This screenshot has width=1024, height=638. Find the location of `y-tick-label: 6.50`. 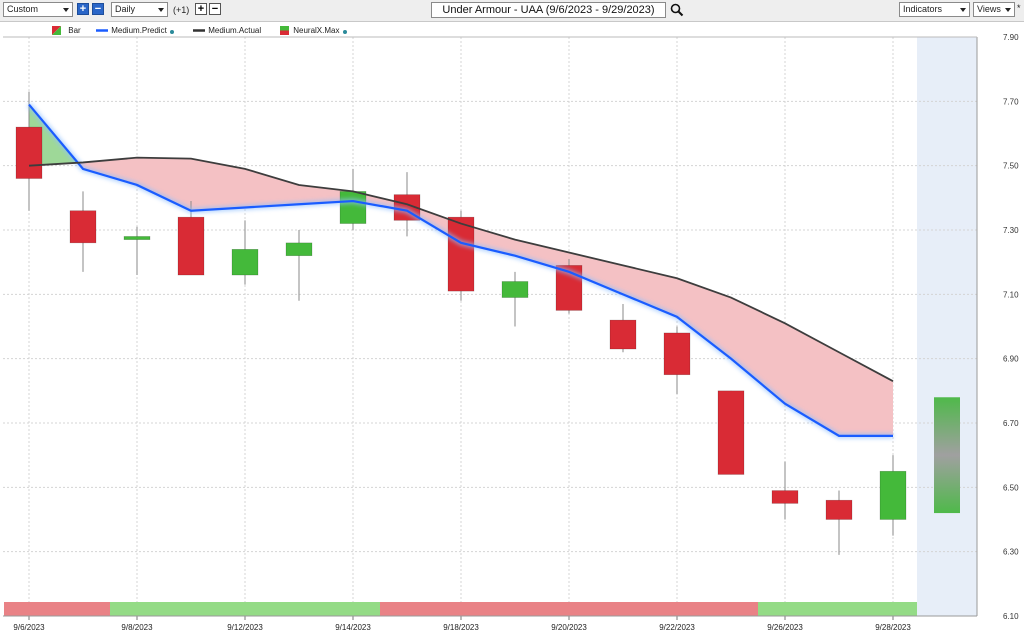

y-tick-label: 6.50 is located at coordinates (1011, 487).